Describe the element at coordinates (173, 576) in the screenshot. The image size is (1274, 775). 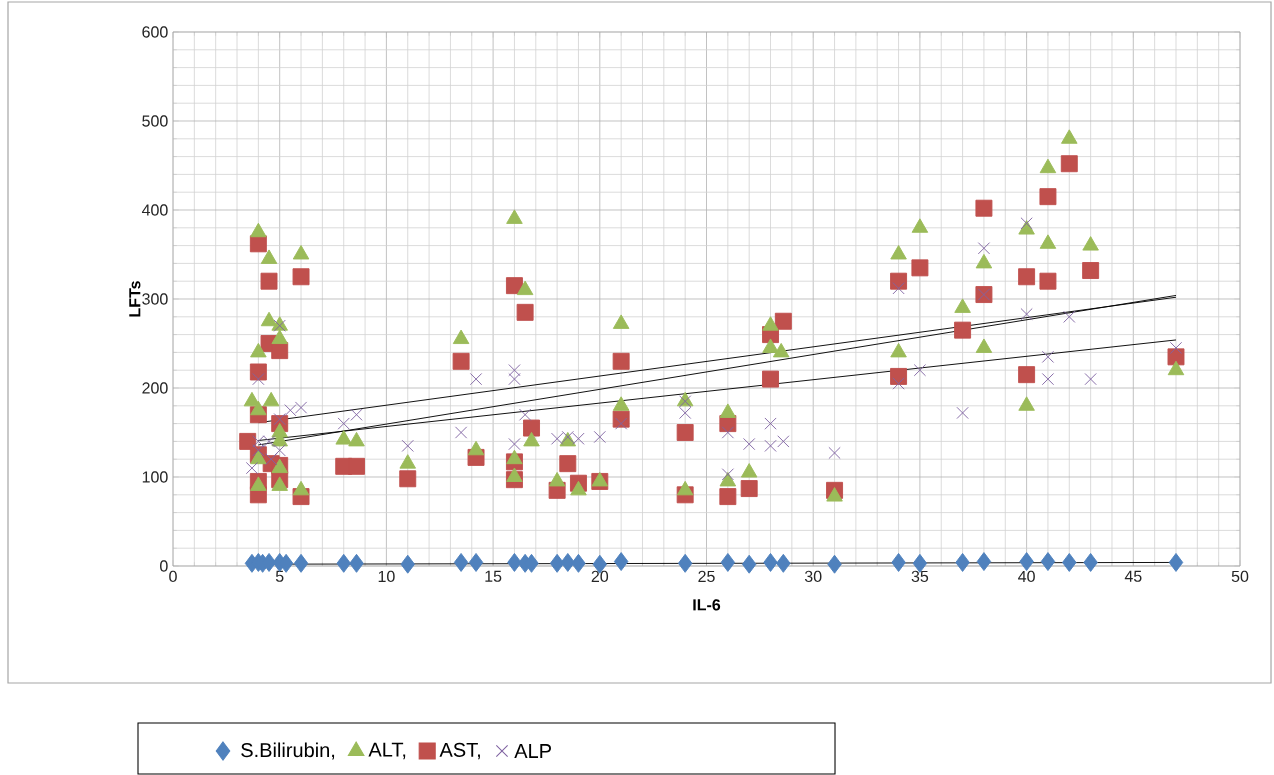
I see `x-tick-label: 0` at that location.